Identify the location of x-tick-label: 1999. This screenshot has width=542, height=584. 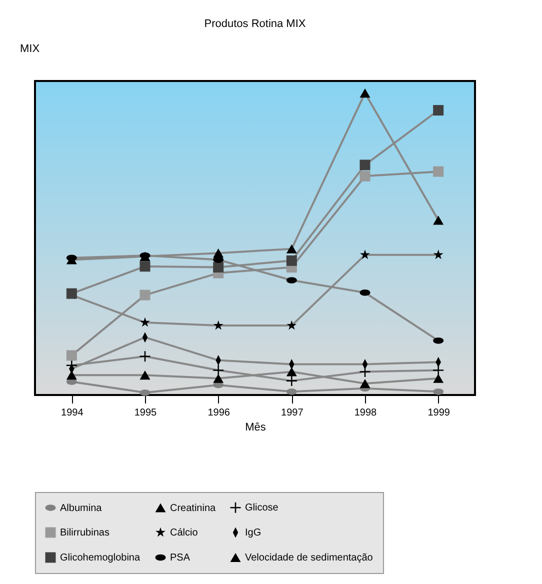
(439, 413).